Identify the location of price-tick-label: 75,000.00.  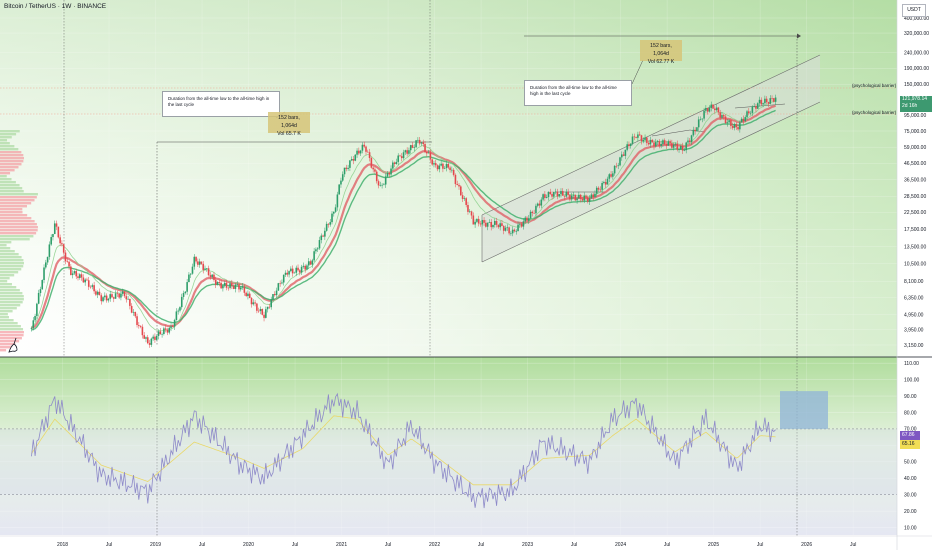
(915, 132).